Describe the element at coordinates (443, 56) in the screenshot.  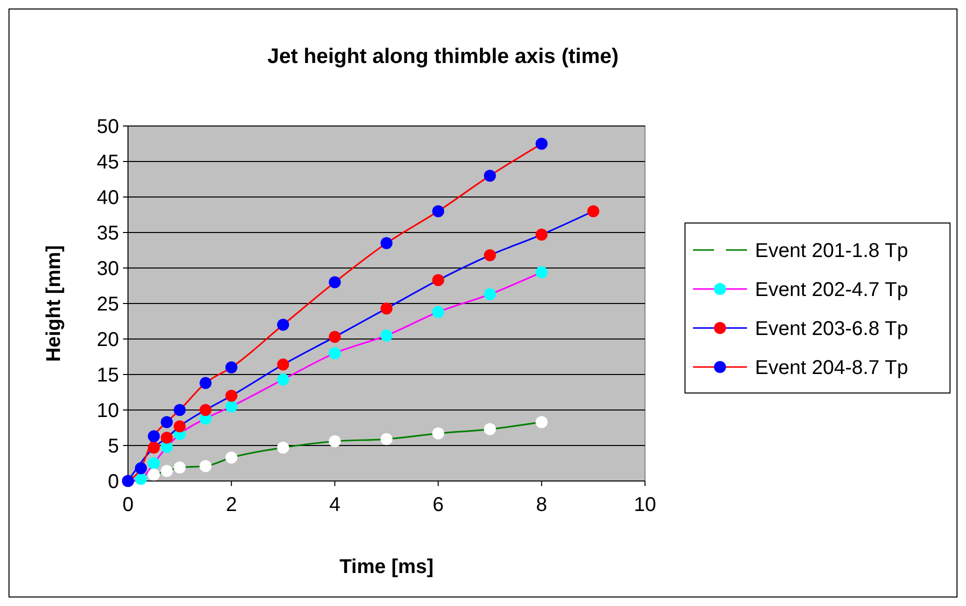
I see `chart-title: Jet height along thimble axis (time)` at that location.